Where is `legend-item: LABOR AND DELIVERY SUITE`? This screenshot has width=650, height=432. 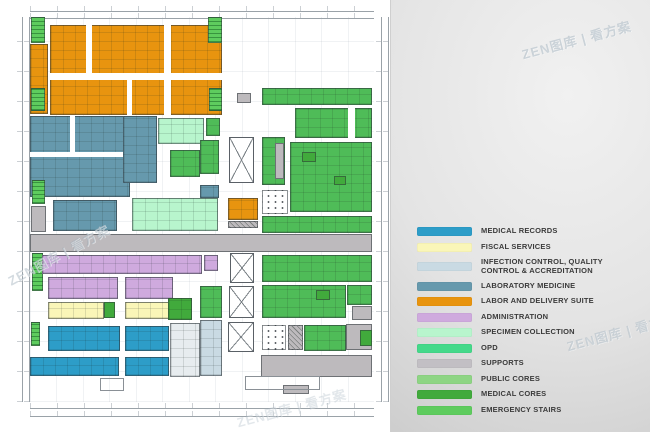 legend-item: LABOR AND DELIVERY SUITE is located at coordinates (530, 301).